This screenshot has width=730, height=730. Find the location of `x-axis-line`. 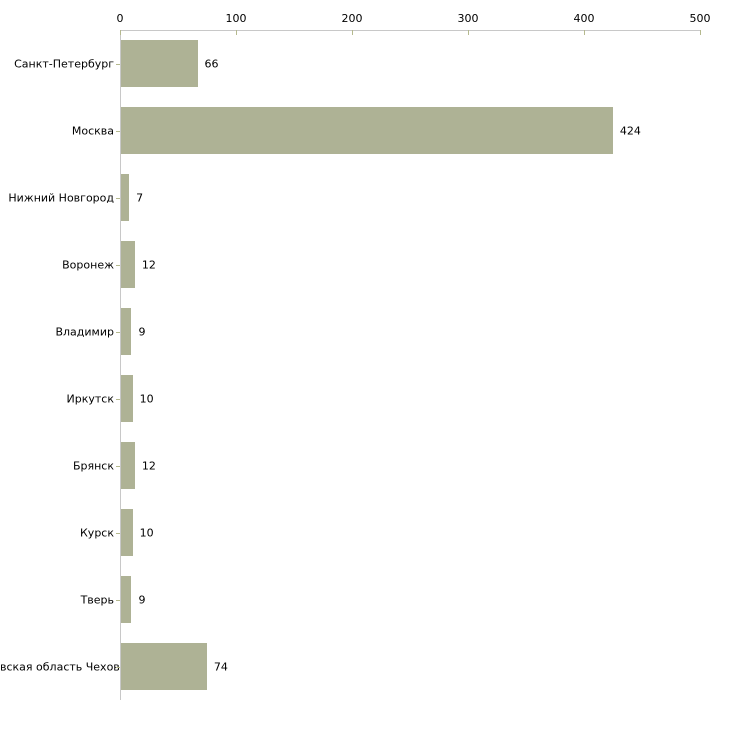

x-axis-line is located at coordinates (410, 30).